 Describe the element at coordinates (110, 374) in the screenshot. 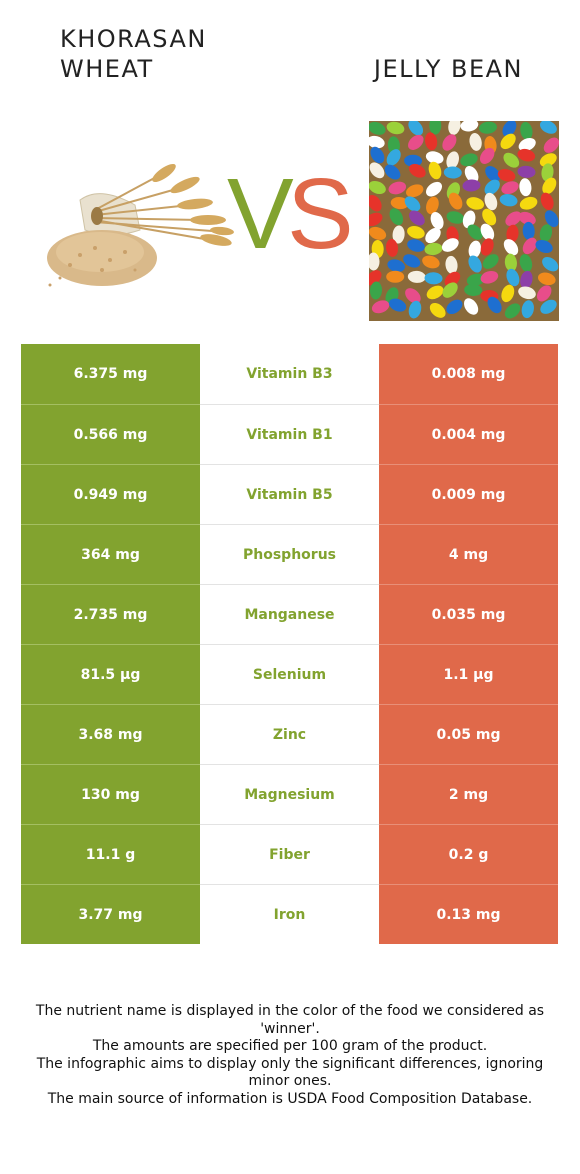

I see `left-value: 6.375 mg` at that location.